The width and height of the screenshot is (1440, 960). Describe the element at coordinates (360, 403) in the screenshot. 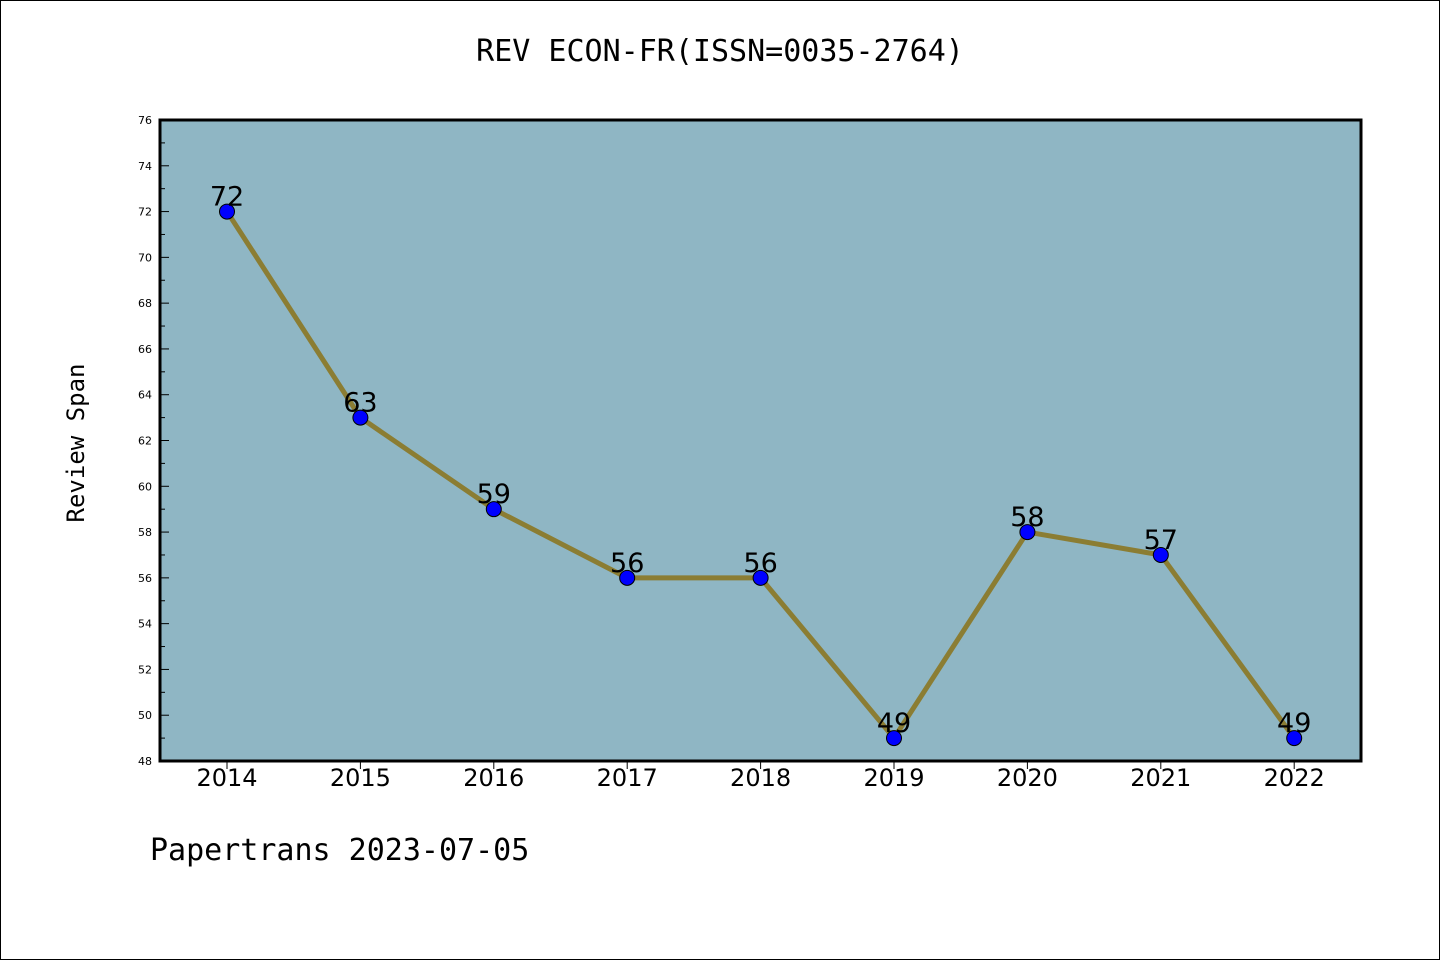

I see `data-label: 63` at that location.